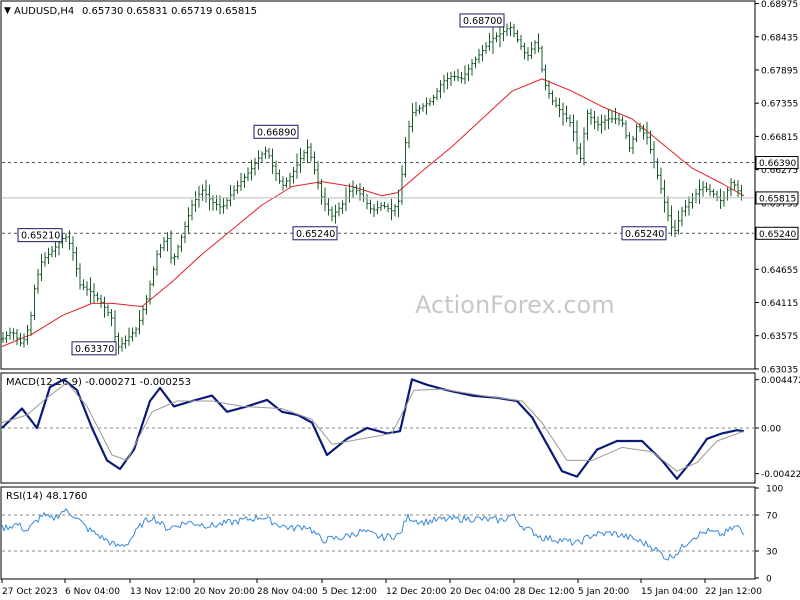  I want to click on price-annotation: 0.65210, so click(40, 235).